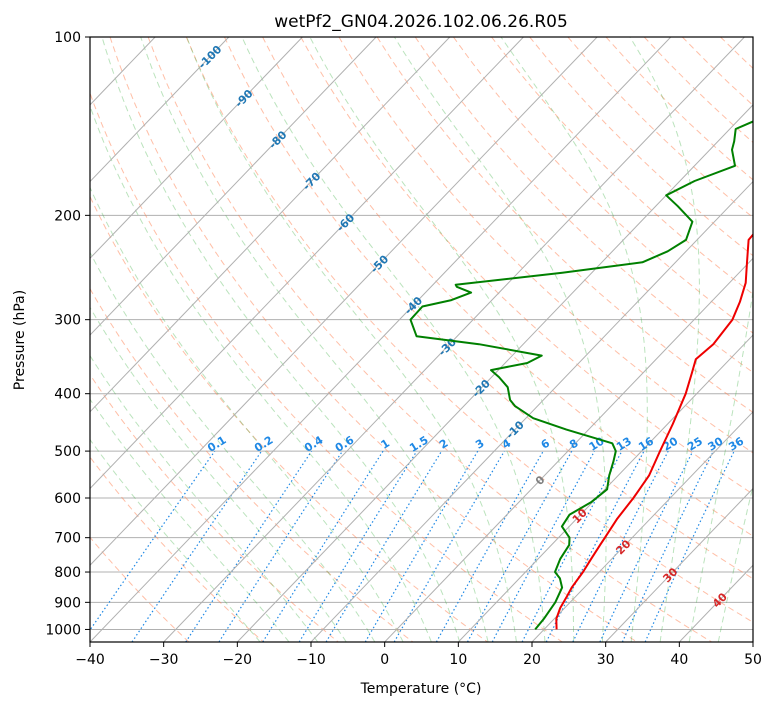 This screenshot has width=775, height=712. What do you see at coordinates (164, 660) in the screenshot?
I see `x-tick-label: −30` at bounding box center [164, 660].